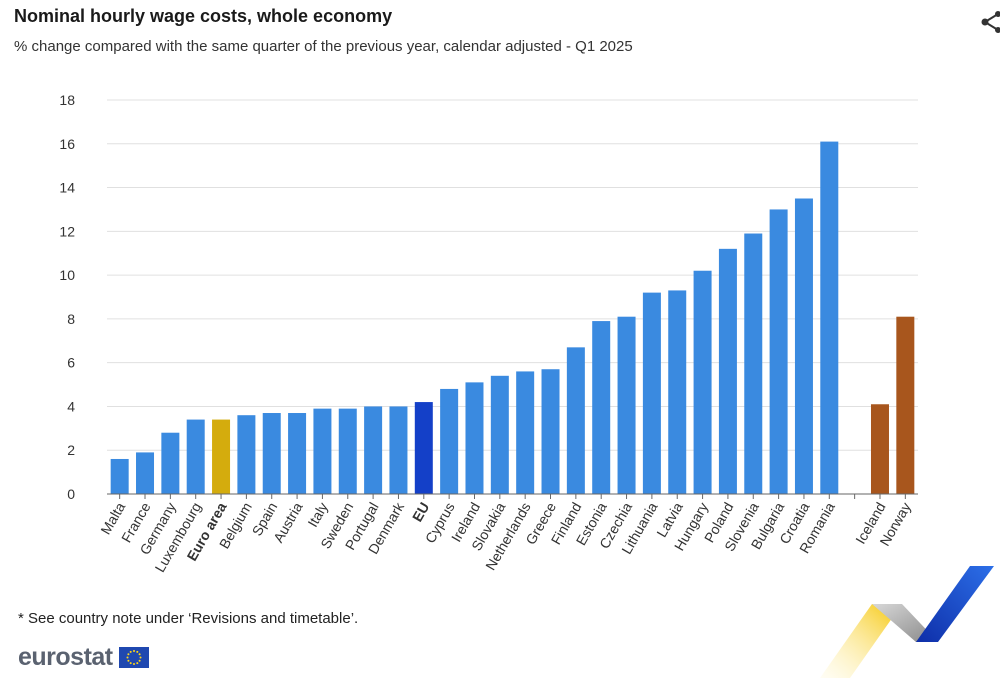 This screenshot has width=1000, height=683. Describe the element at coordinates (67, 188) in the screenshot. I see `y-tick-label: 14` at that location.